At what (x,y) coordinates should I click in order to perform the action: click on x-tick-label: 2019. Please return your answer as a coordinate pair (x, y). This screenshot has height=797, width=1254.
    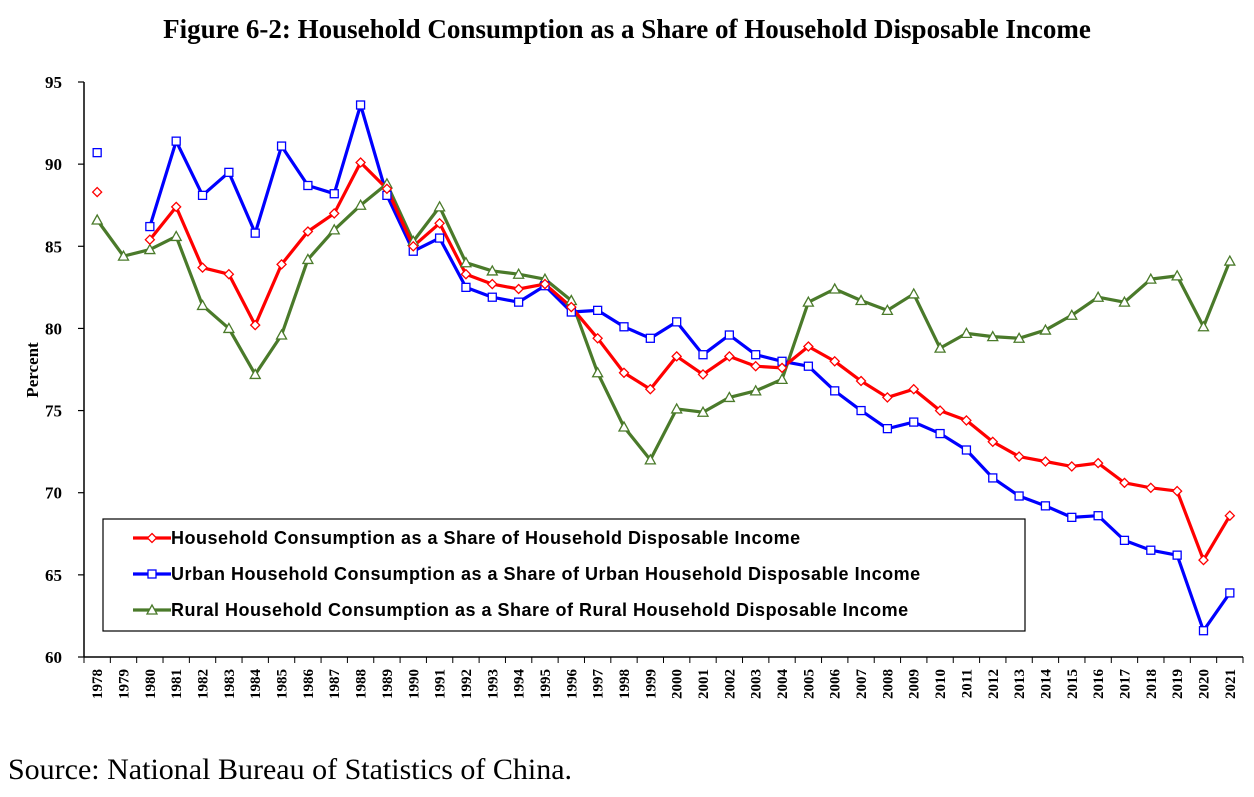
    Looking at the image, I should click on (1178, 684).